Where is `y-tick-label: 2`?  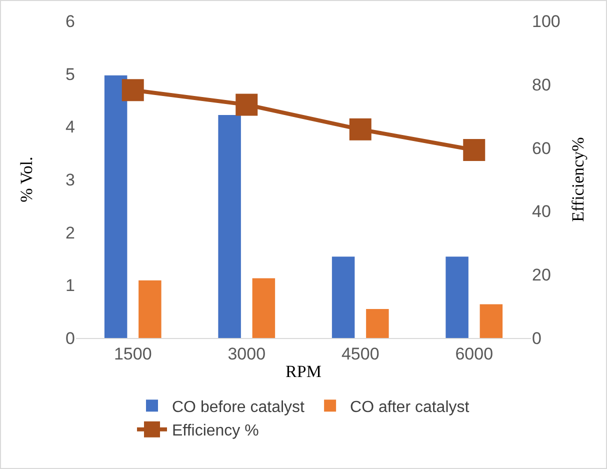 y-tick-label: 2 is located at coordinates (70, 232).